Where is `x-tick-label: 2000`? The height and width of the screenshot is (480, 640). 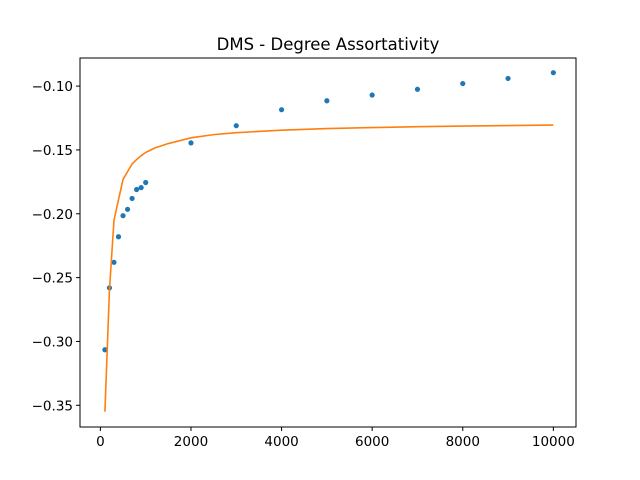 x-tick-label: 2000 is located at coordinates (191, 442).